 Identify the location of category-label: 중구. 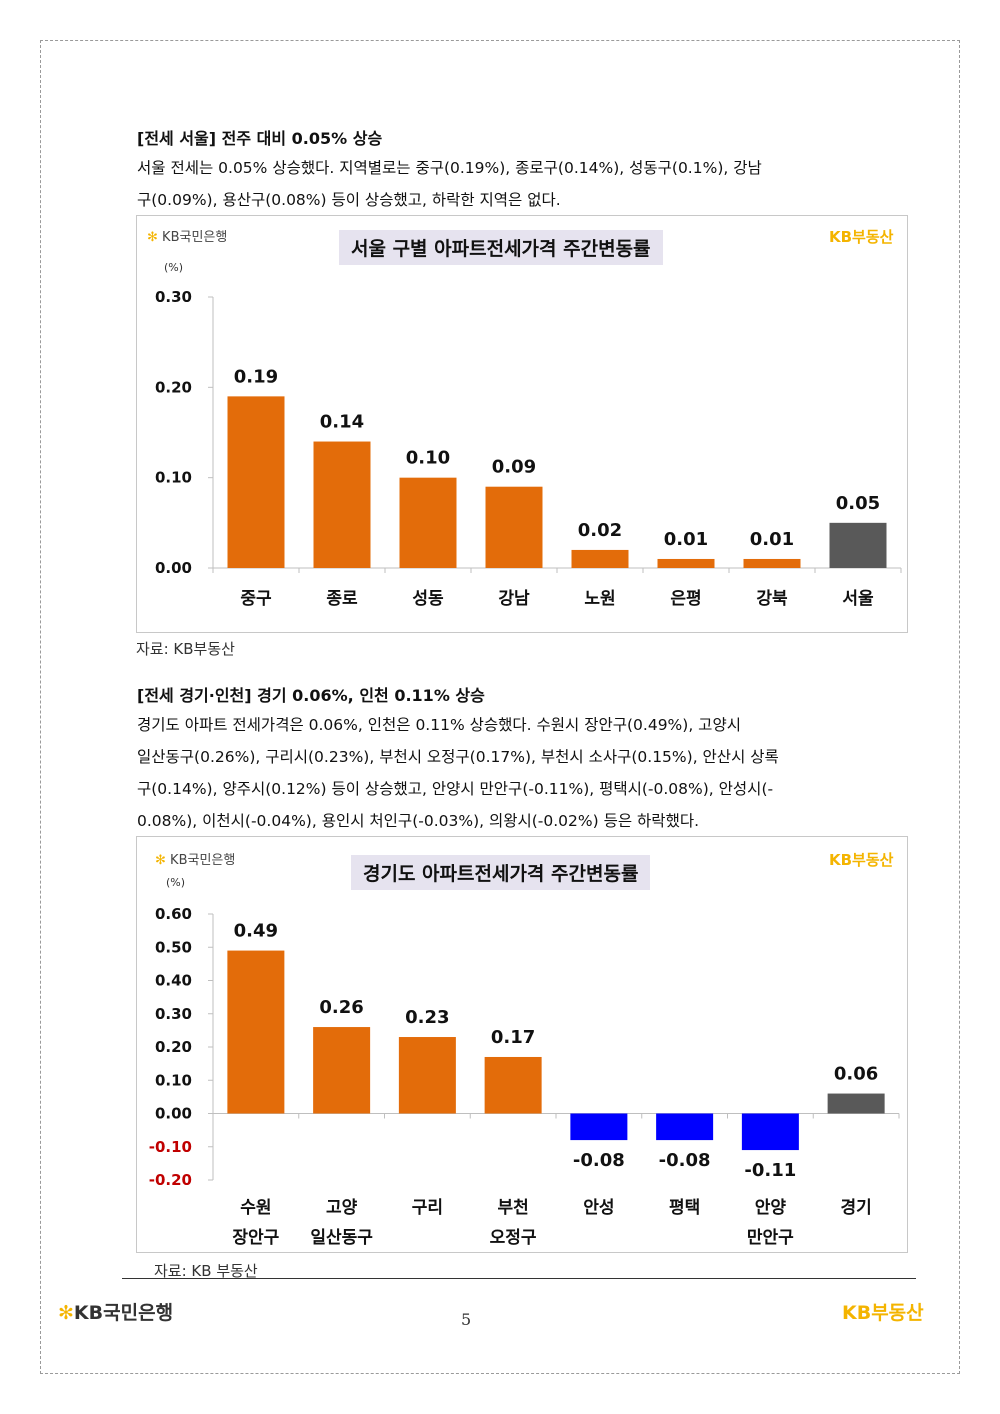
(256, 599).